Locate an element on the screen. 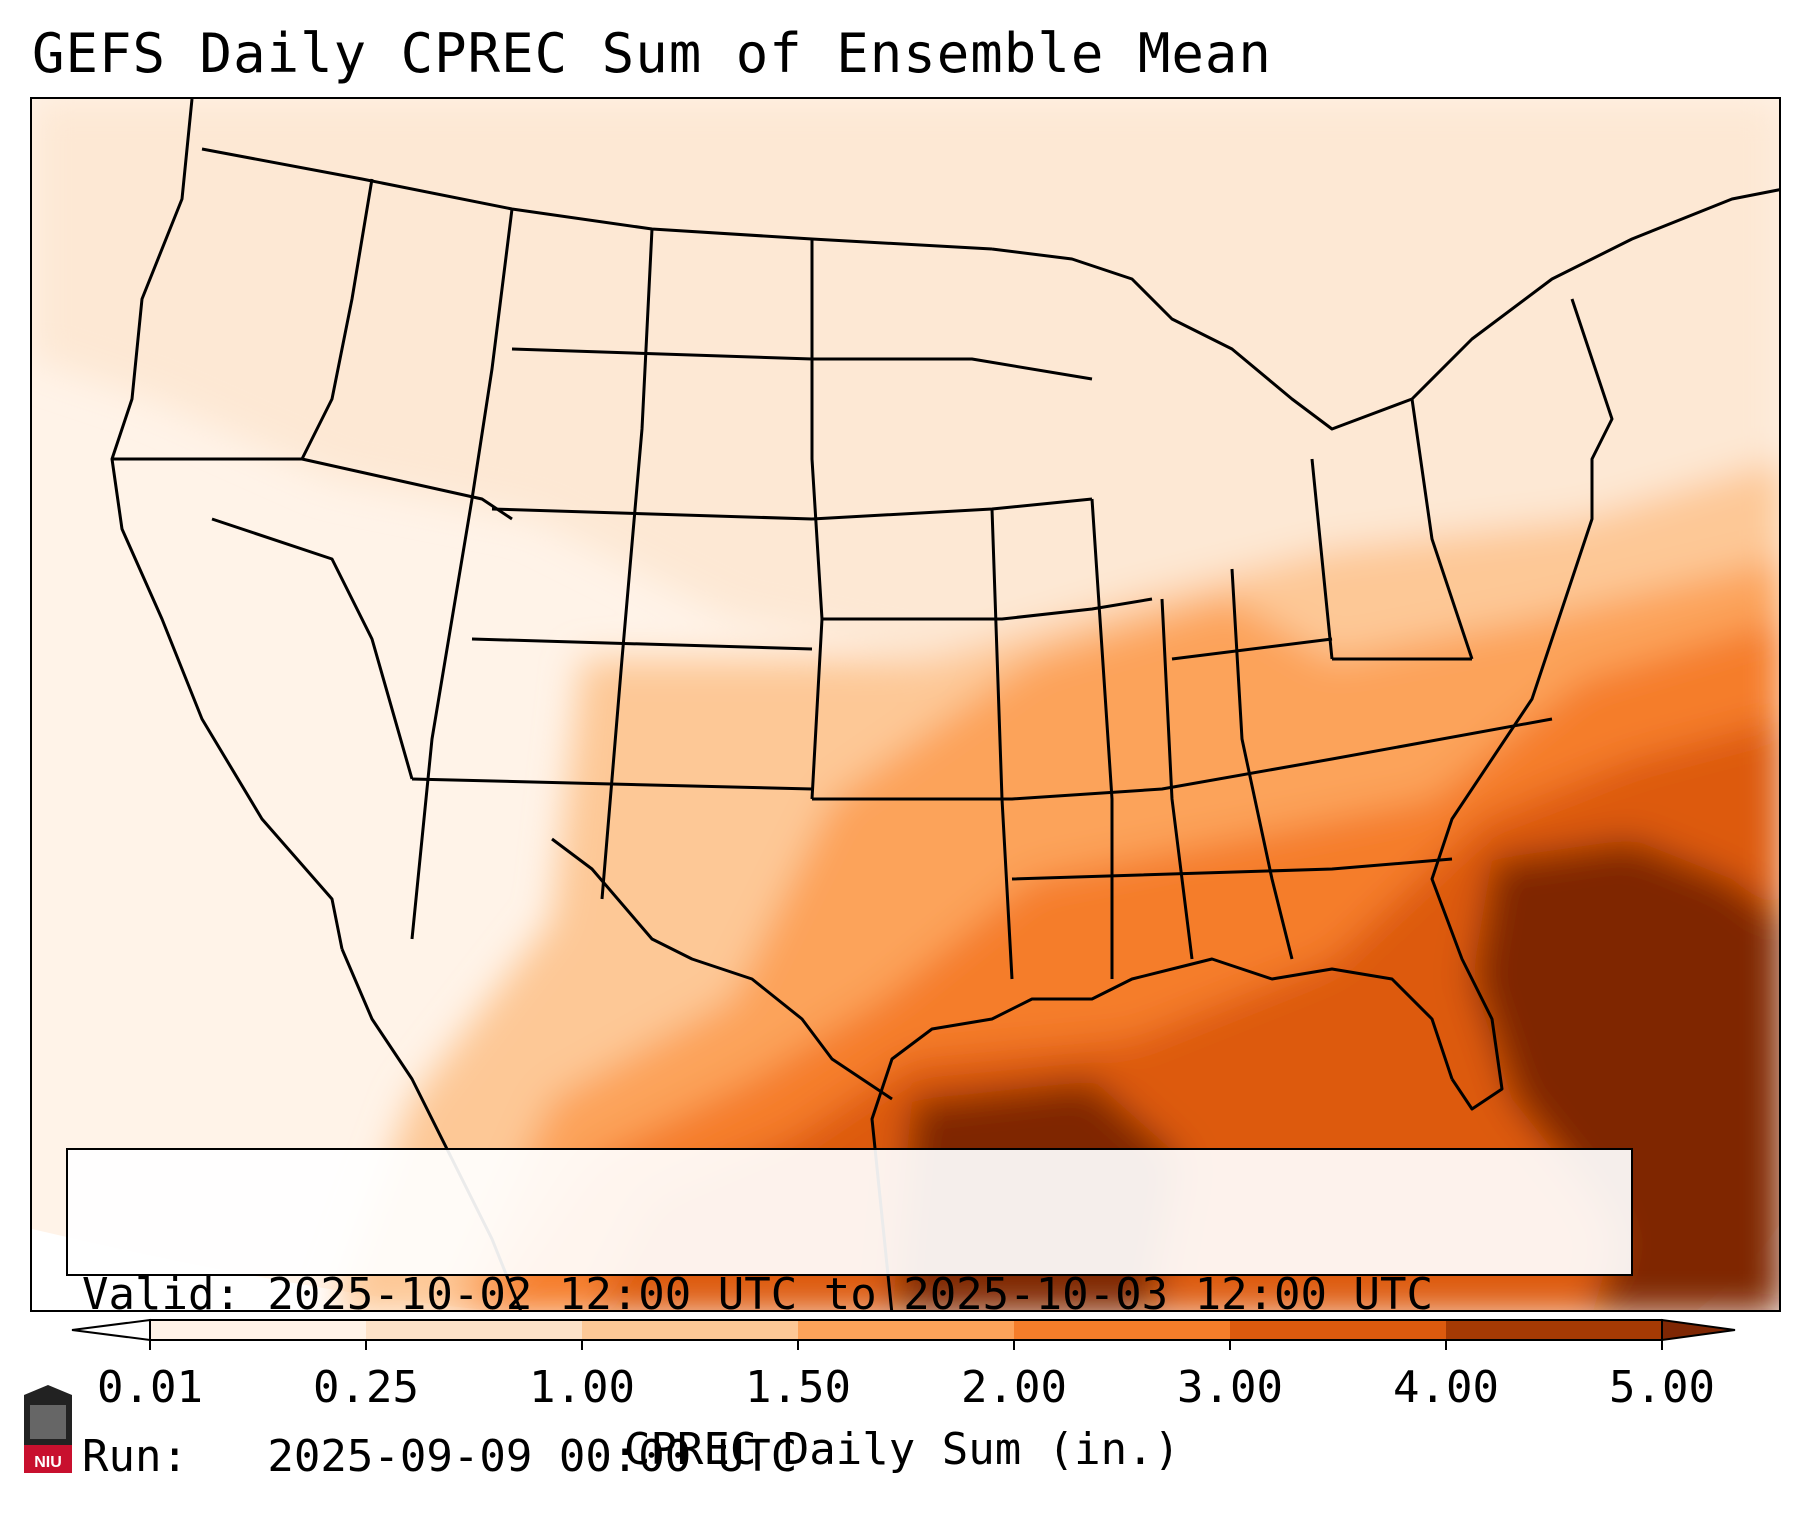  colorbar-tick-label: 2.00 is located at coordinates (1014, 1387).